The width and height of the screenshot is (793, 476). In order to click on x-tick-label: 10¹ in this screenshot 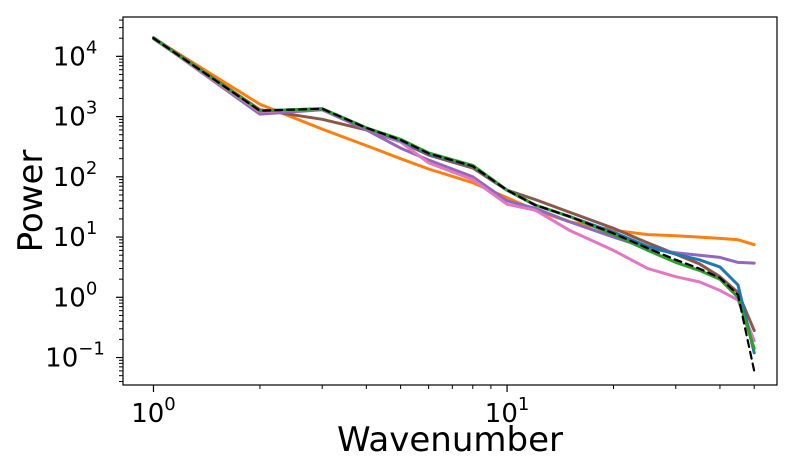, I will do `click(507, 411)`.